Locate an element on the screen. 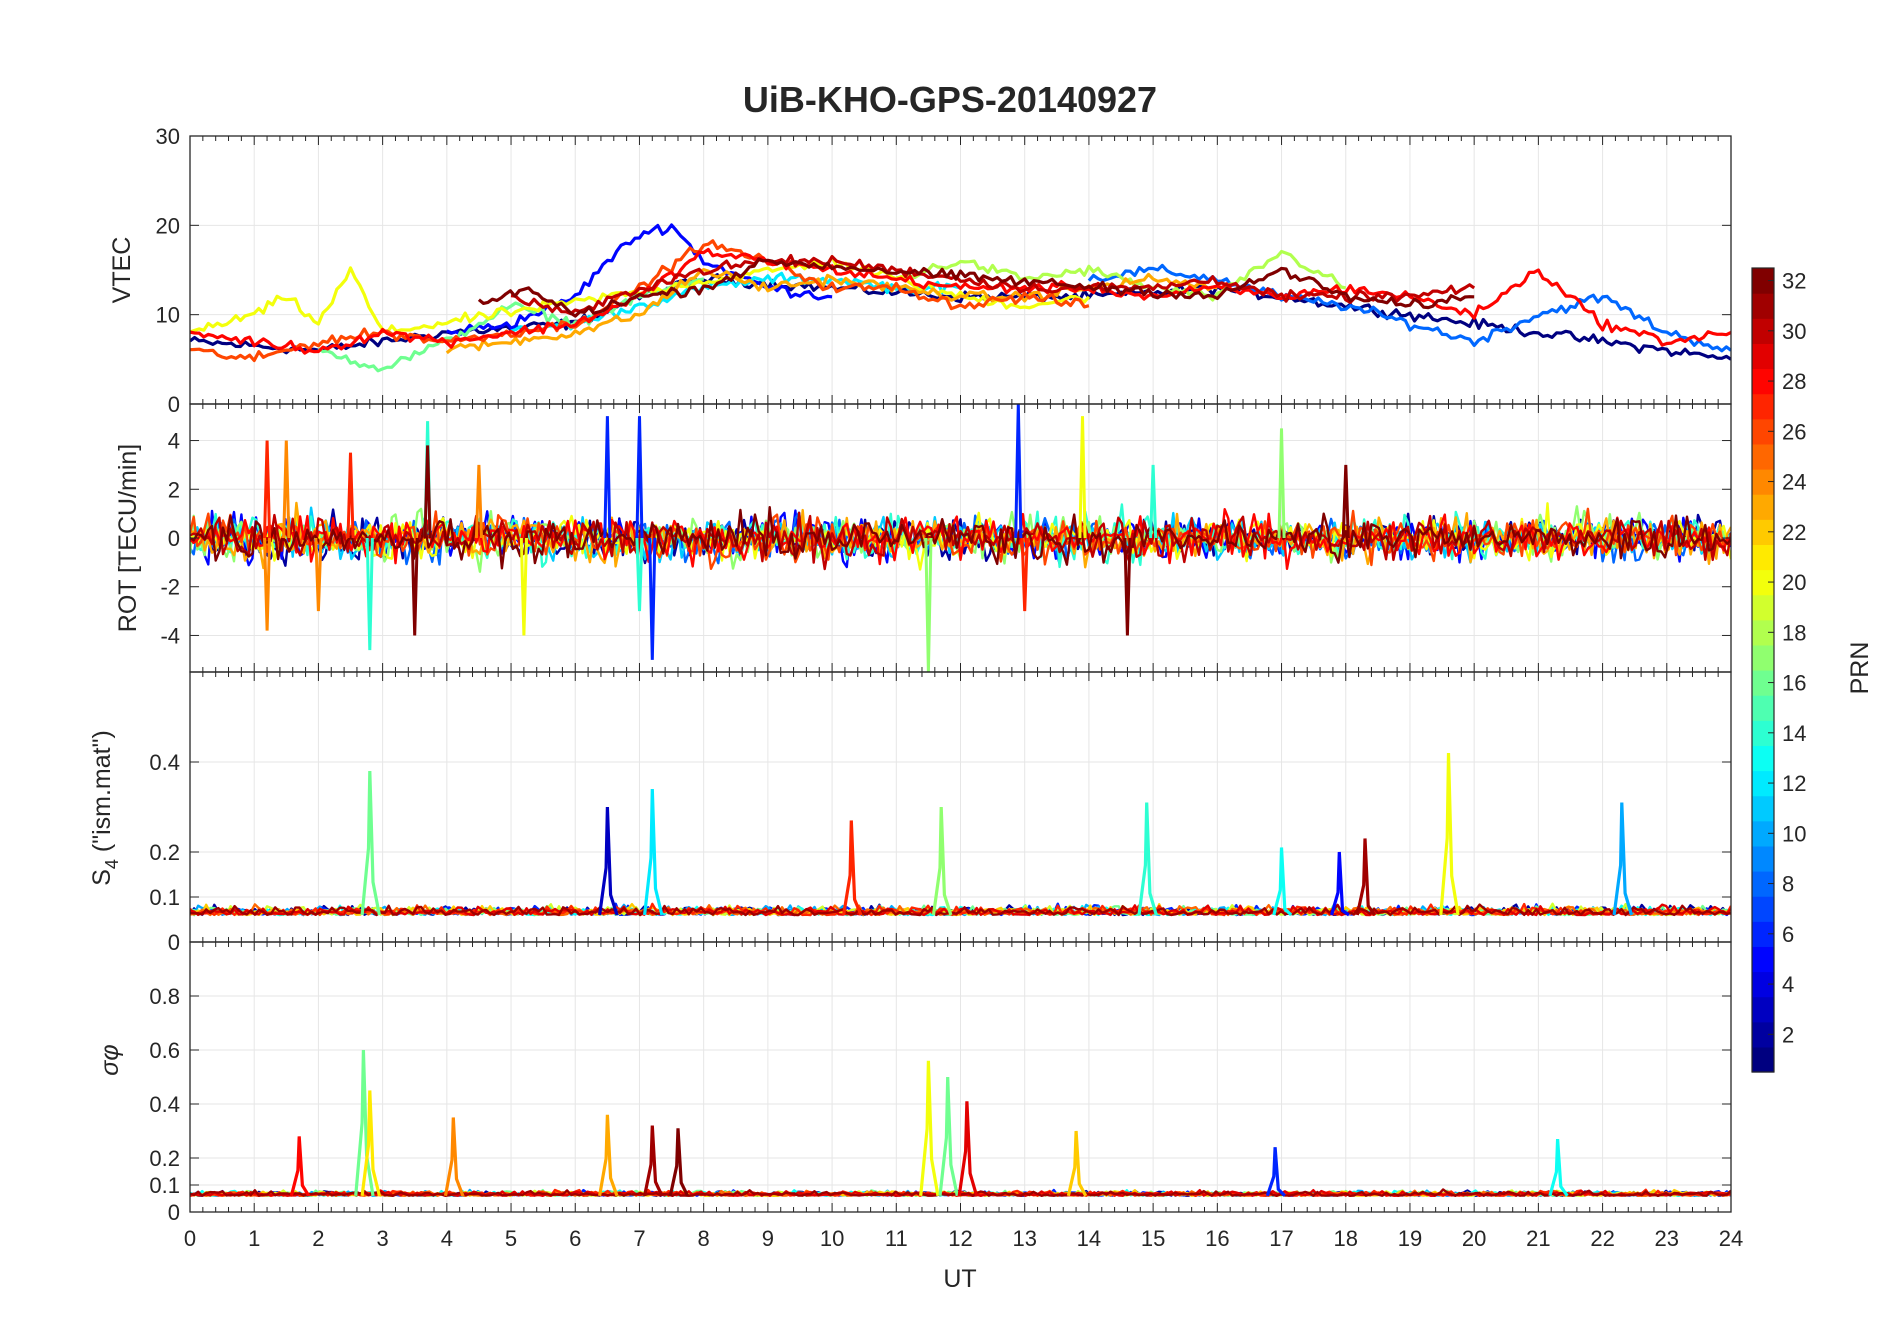  y-tick-label: 30 is located at coordinates (168, 136).